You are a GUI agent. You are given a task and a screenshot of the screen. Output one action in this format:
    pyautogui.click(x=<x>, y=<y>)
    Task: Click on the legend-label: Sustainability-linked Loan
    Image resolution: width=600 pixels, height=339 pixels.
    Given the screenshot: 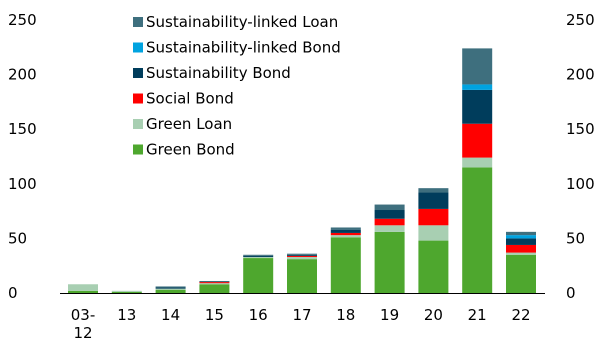 What is the action you would take?
    pyautogui.click(x=242, y=22)
    